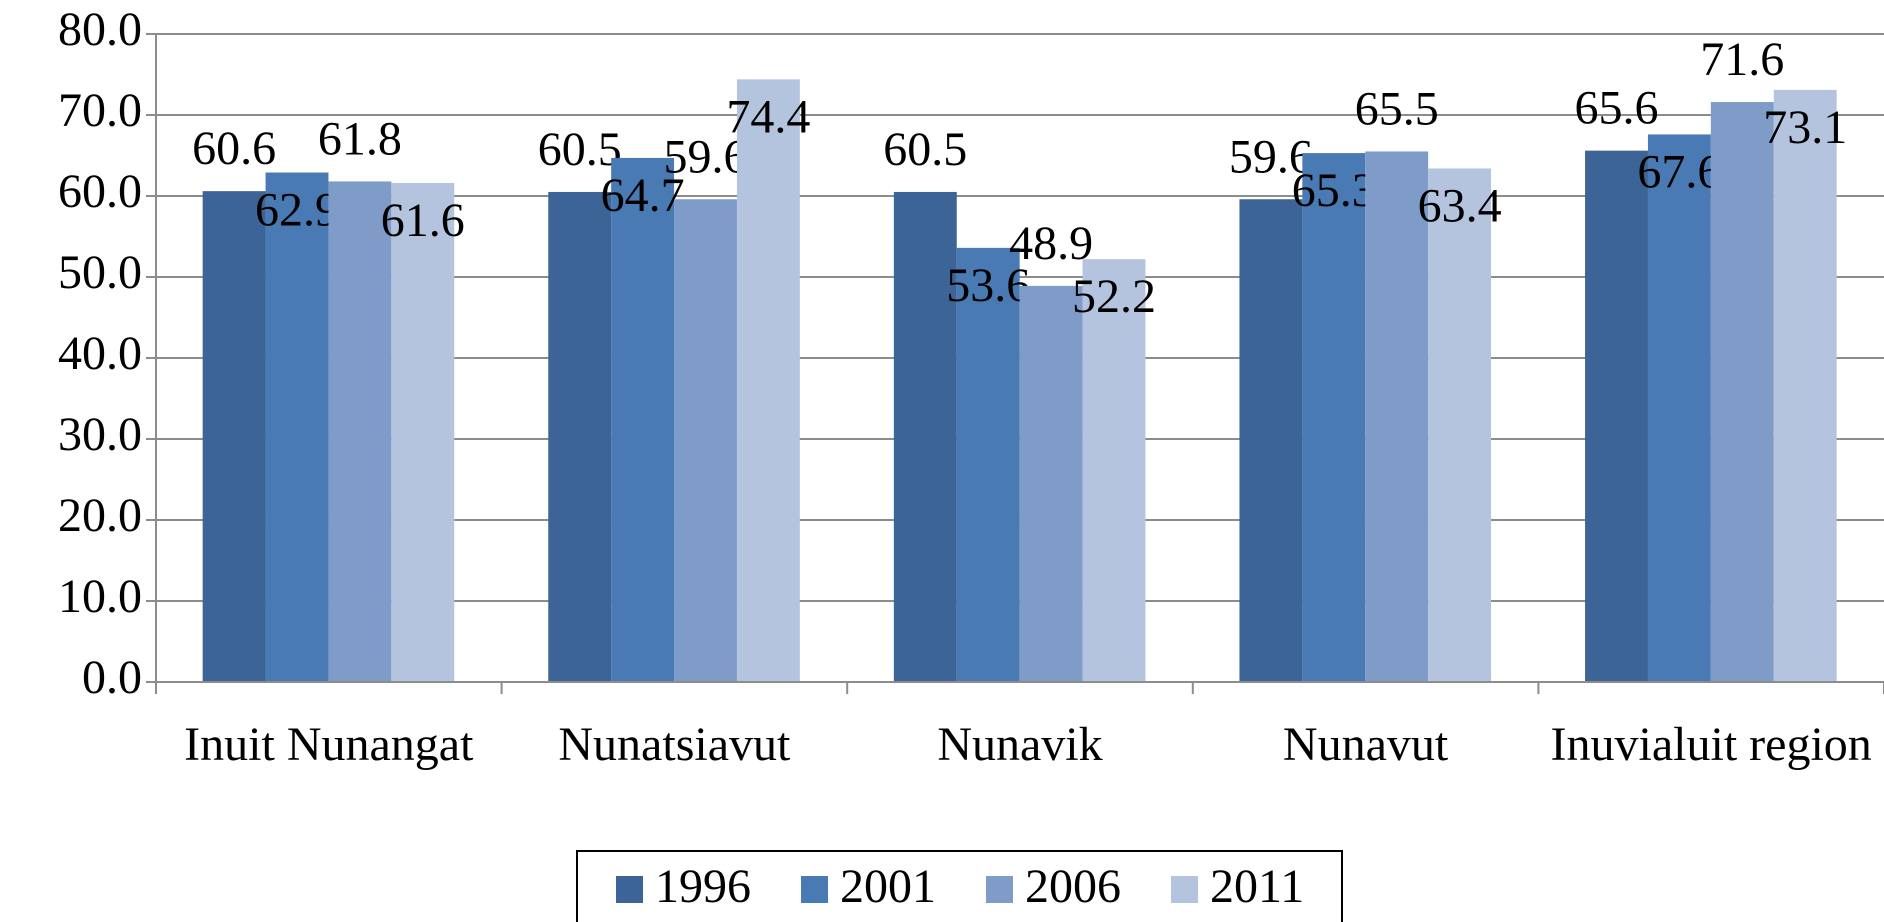 Image resolution: width=1884 pixels, height=922 pixels. What do you see at coordinates (1114, 296) in the screenshot?
I see `data-label: 52.2` at bounding box center [1114, 296].